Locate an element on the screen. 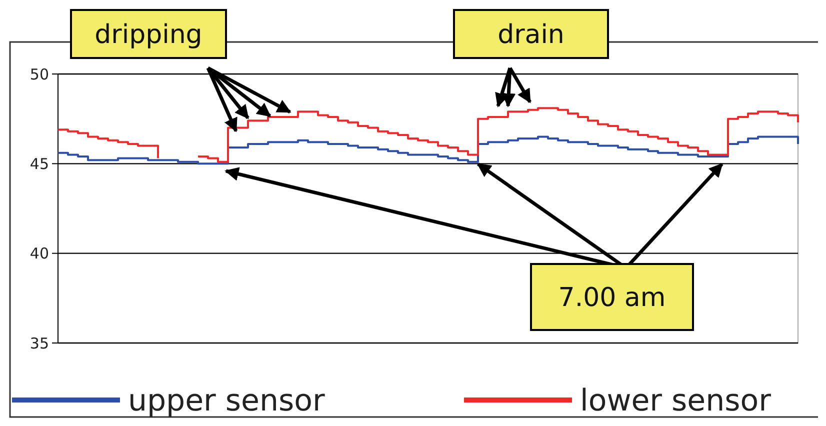 This screenshot has height=426, width=826. legend-label: lower sensor is located at coordinates (676, 401).